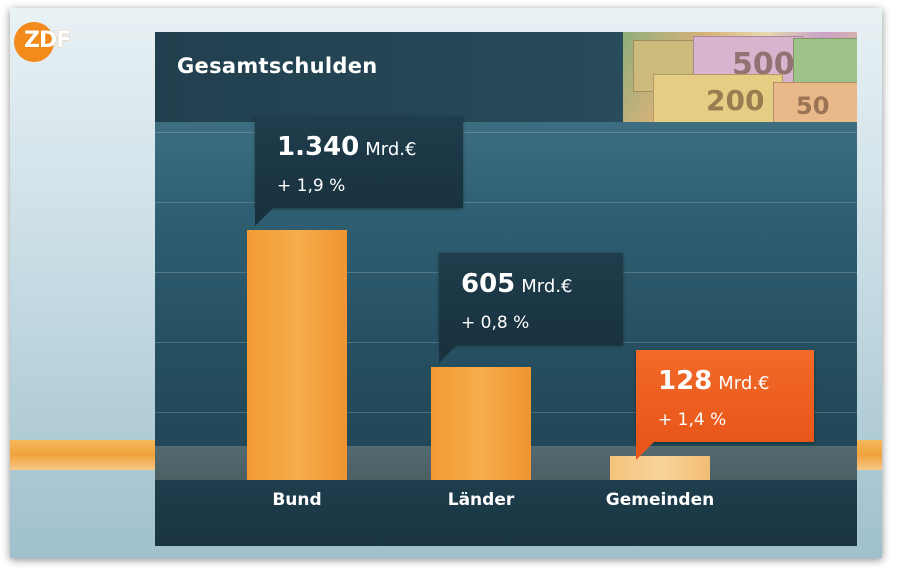  What do you see at coordinates (481, 500) in the screenshot?
I see `category-label: Länder` at bounding box center [481, 500].